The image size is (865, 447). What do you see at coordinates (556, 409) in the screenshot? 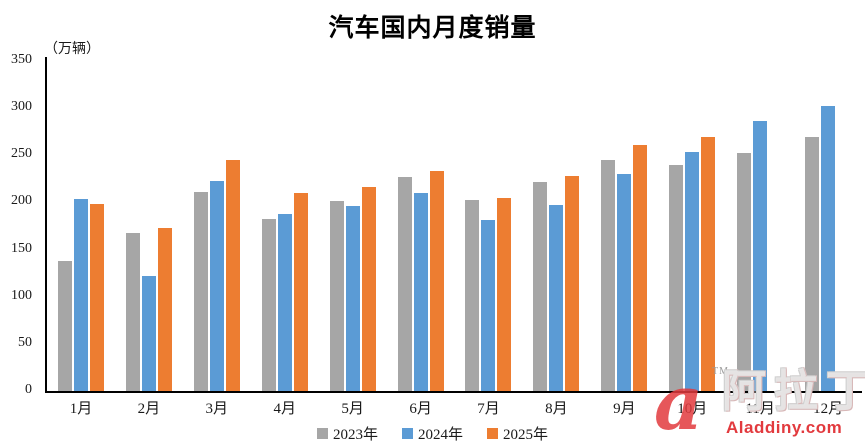
I see `x-tick-label: 8月` at bounding box center [556, 409].